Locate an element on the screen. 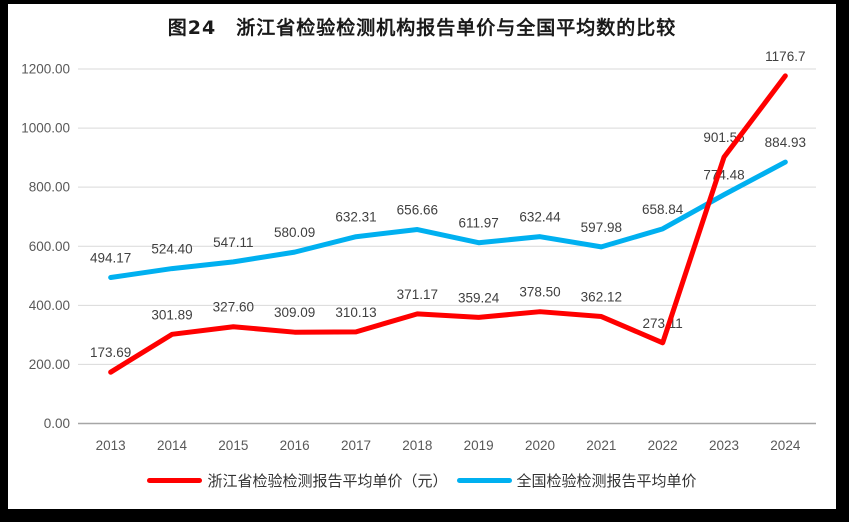 This screenshot has width=849, height=522. legend-item-national: 全国检验检测报告平均单价 is located at coordinates (576, 480).